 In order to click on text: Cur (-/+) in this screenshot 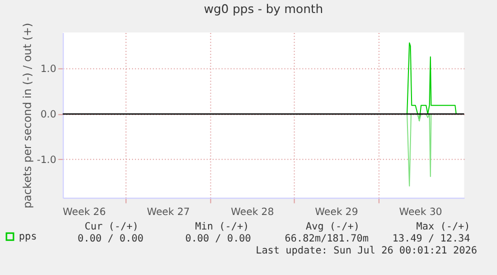, I will do `click(111, 227)`.